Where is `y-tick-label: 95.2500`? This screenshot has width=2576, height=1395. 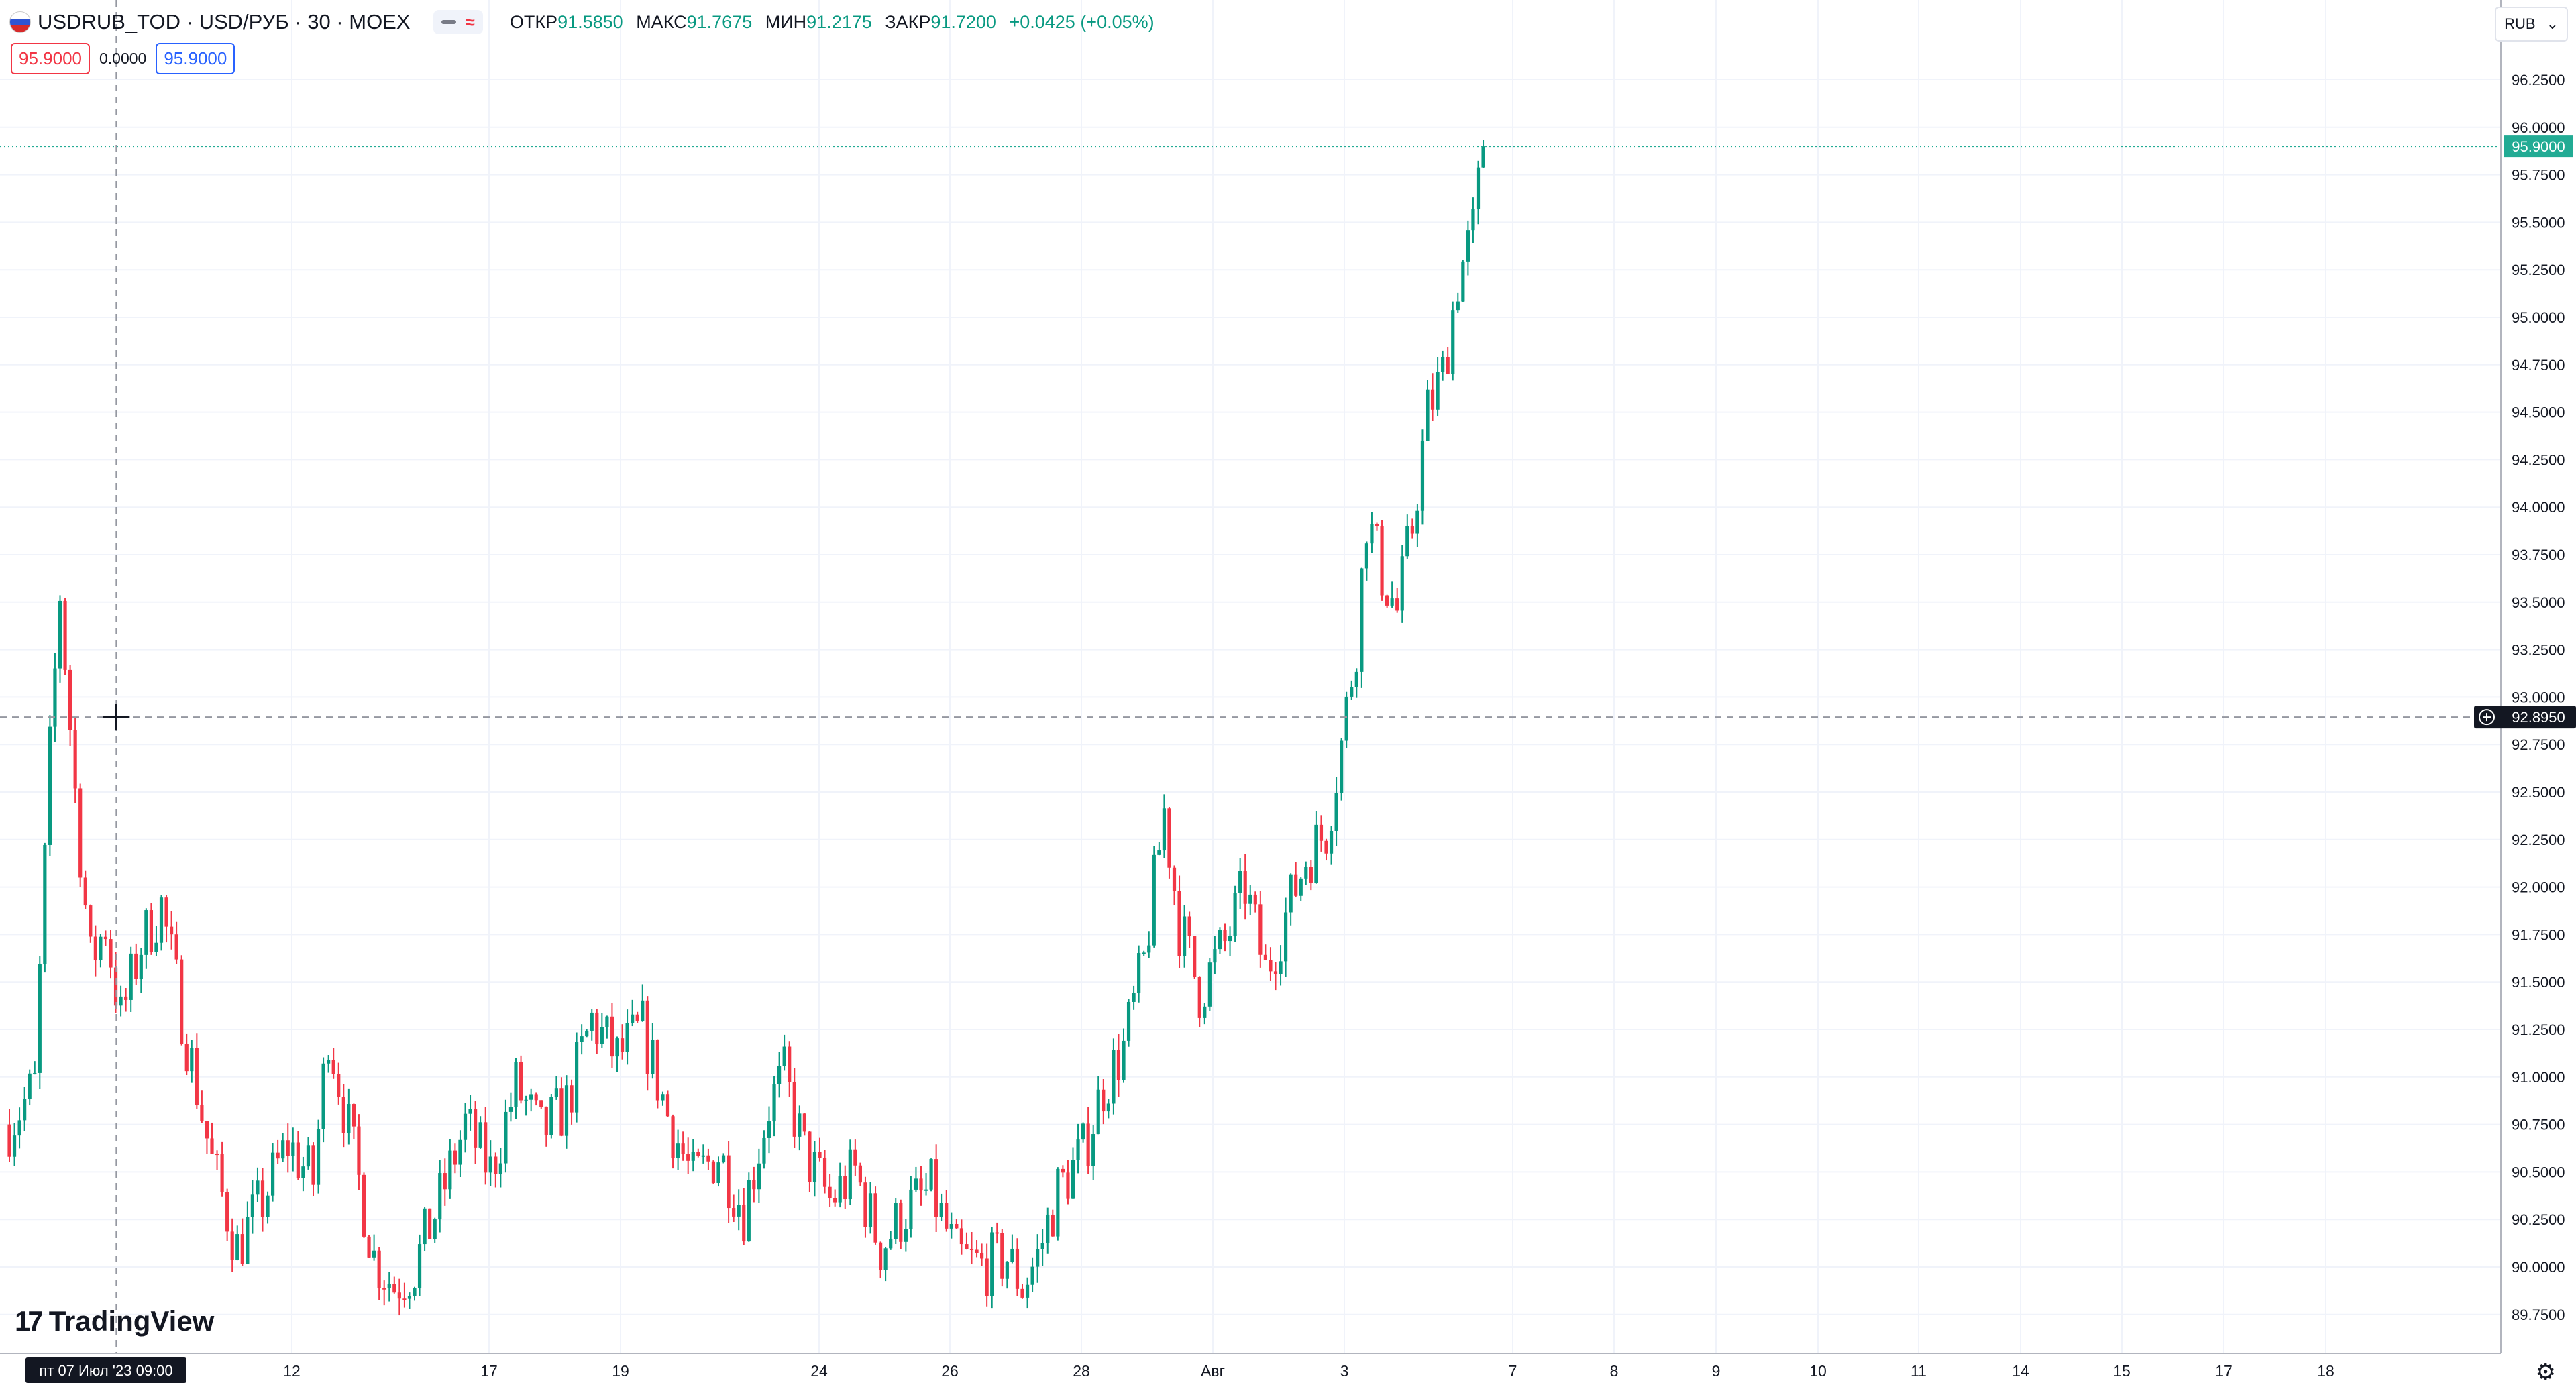
y-tick-label: 95.2500 is located at coordinates (2538, 270).